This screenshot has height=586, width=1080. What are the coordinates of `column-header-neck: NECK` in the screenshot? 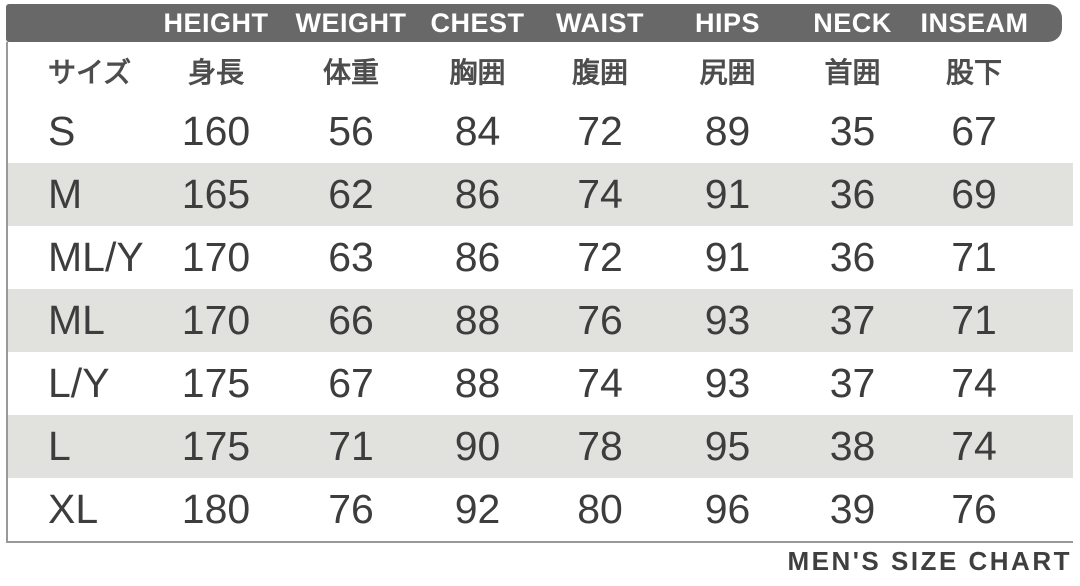 It's located at (852, 22).